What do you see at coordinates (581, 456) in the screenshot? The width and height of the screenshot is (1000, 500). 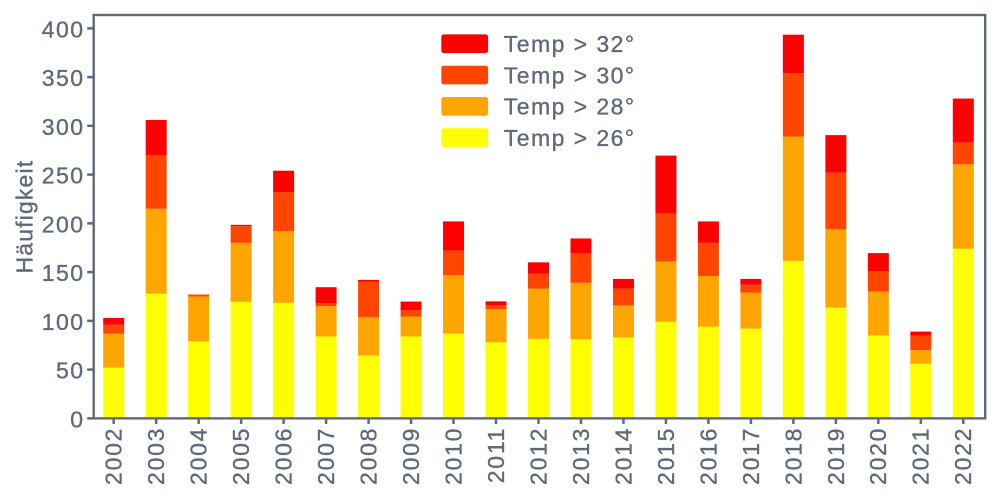 I see `svg-text: 2013` at bounding box center [581, 456].